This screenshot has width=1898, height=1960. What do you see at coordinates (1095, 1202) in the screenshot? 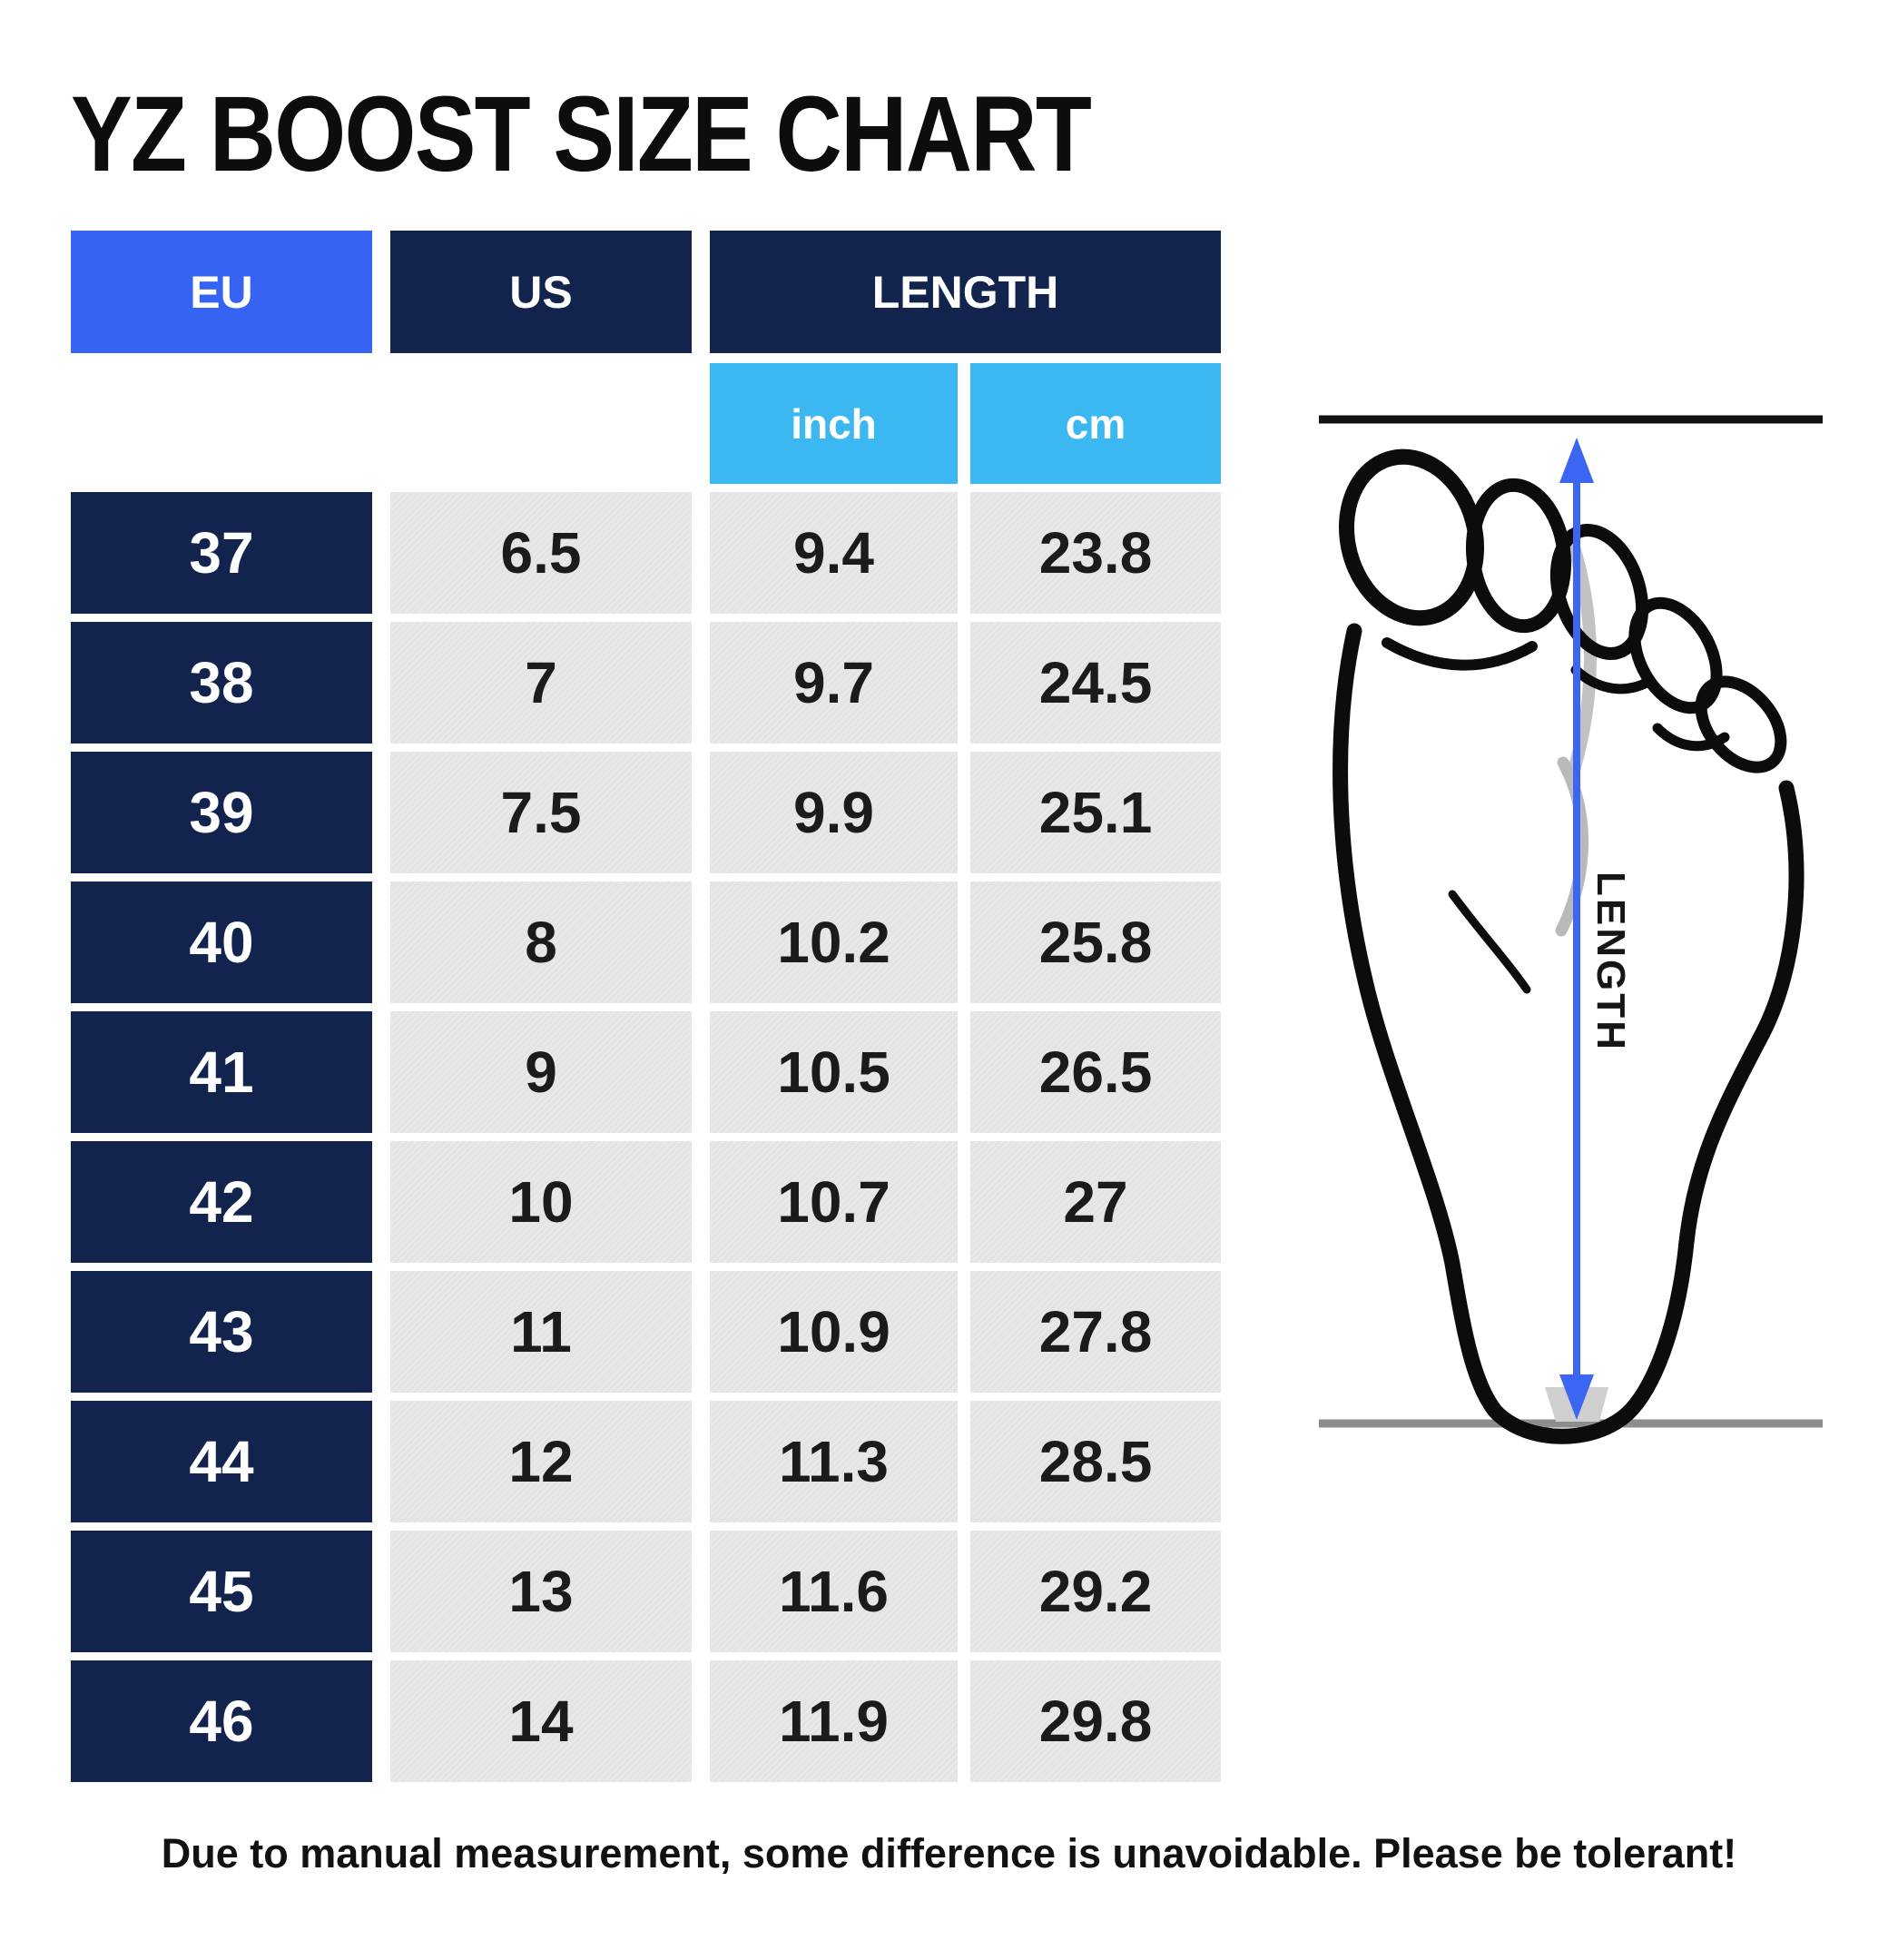
I see `table-cell-cm: 27` at bounding box center [1095, 1202].